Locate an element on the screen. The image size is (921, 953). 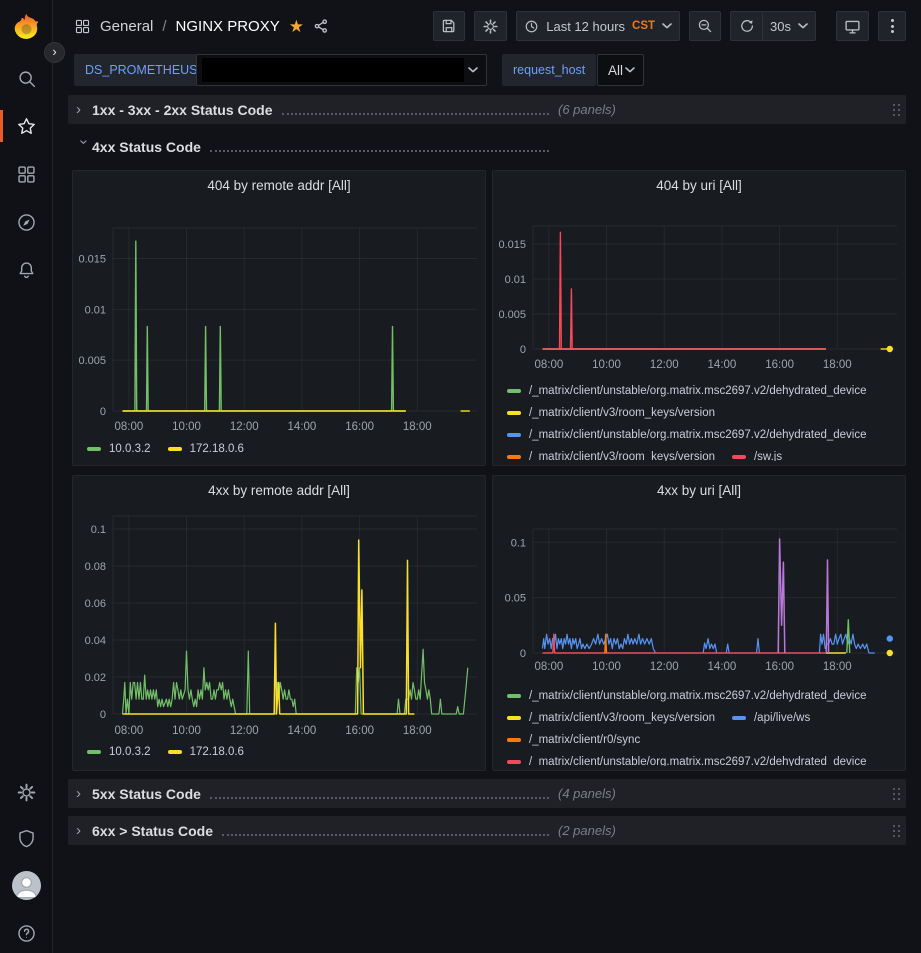
legend-item: /api/live/ws is located at coordinates (770, 718).